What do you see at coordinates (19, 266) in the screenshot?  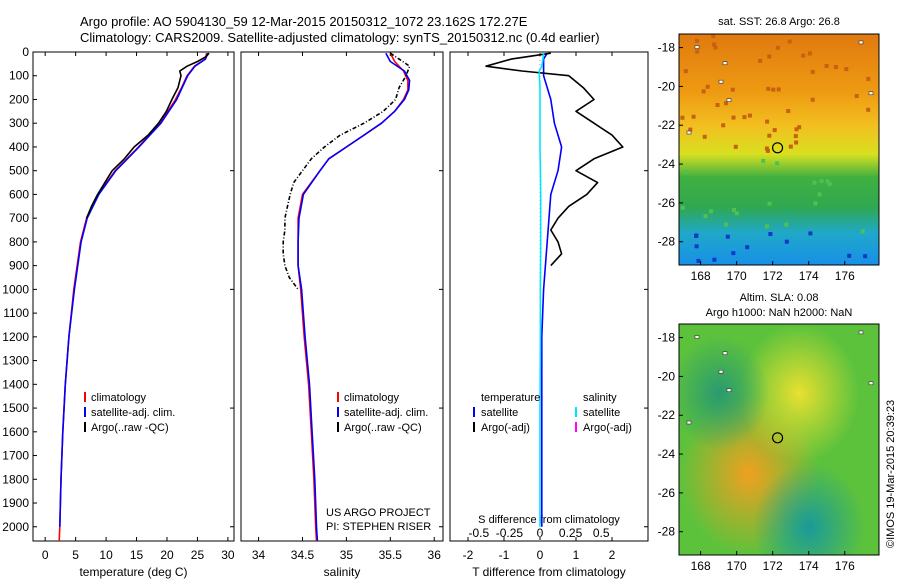 I see `y-tick-label: 900` at bounding box center [19, 266].